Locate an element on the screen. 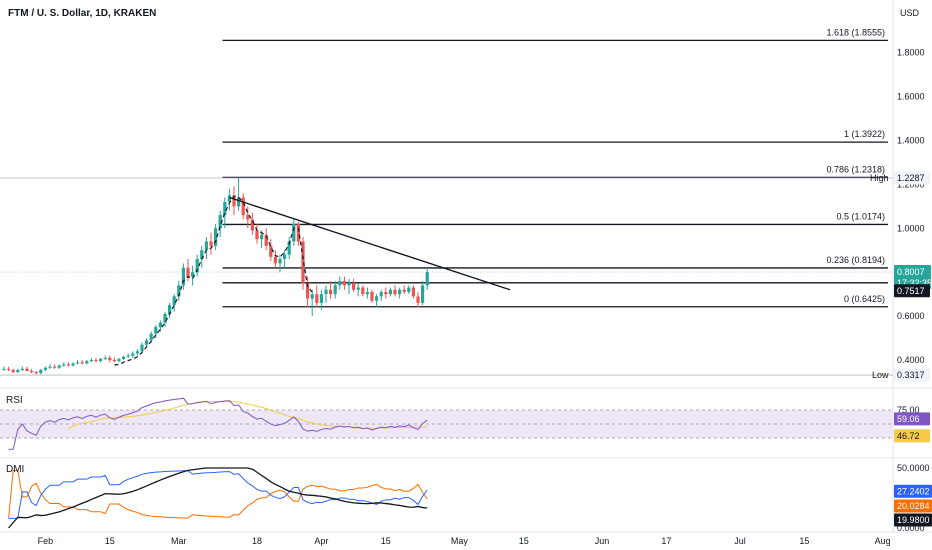  adx-line is located at coordinates (218, 498).